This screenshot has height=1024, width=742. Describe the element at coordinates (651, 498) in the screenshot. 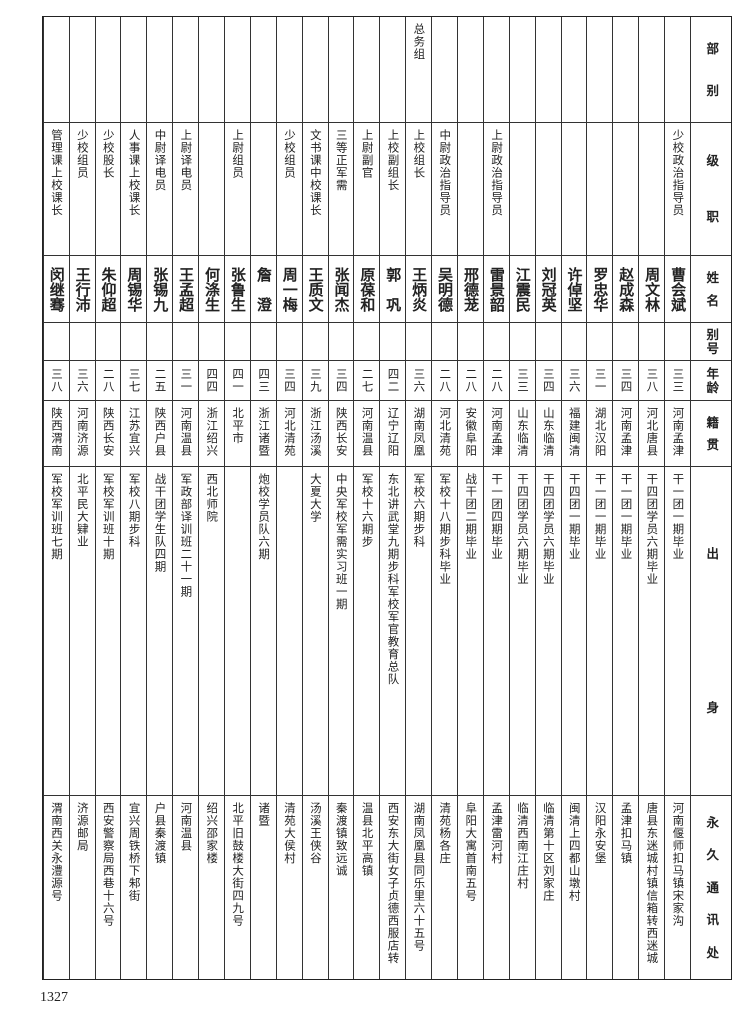

I see `table-row: 周文林 三八 河北唐县 干四团学员六期毕业 唐县东迷城村镇信箱转西迷城` at that location.